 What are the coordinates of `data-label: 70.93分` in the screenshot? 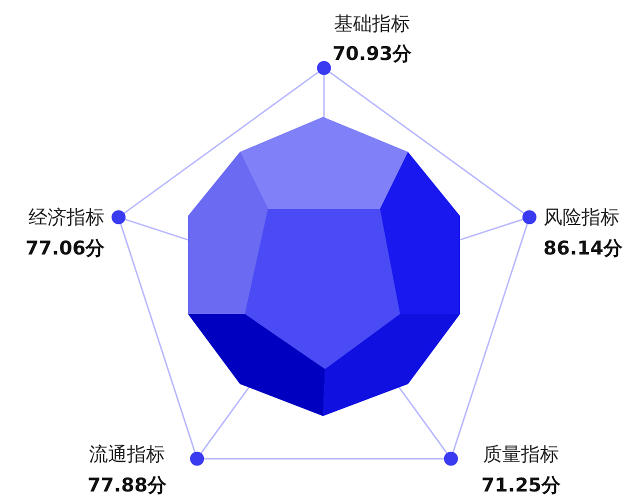 It's located at (372, 54).